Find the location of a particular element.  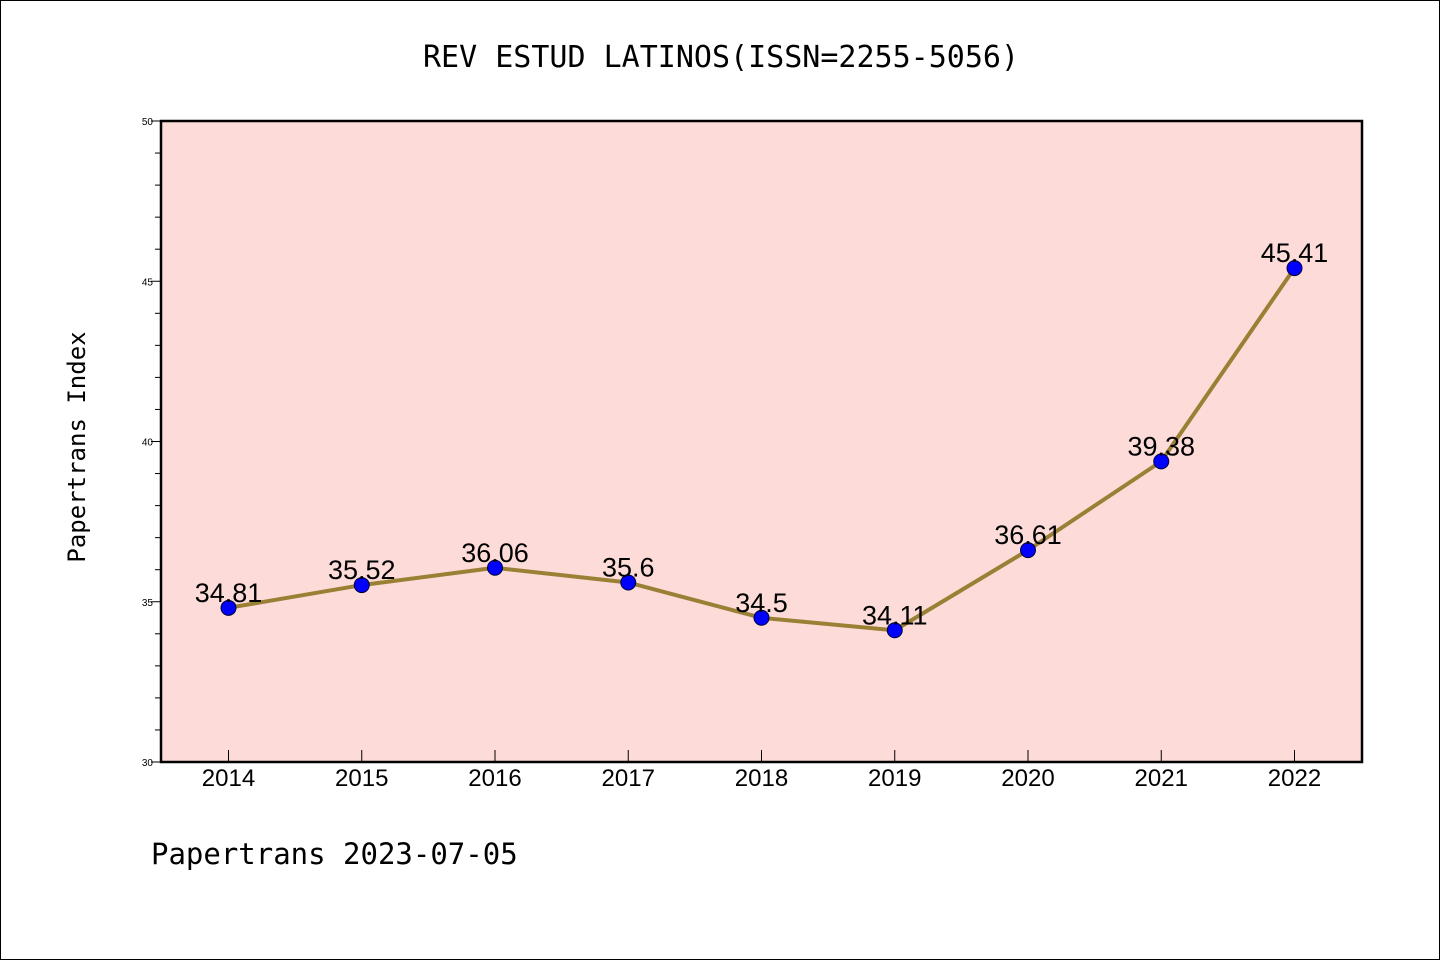

data-label: 35.52 is located at coordinates (362, 570).